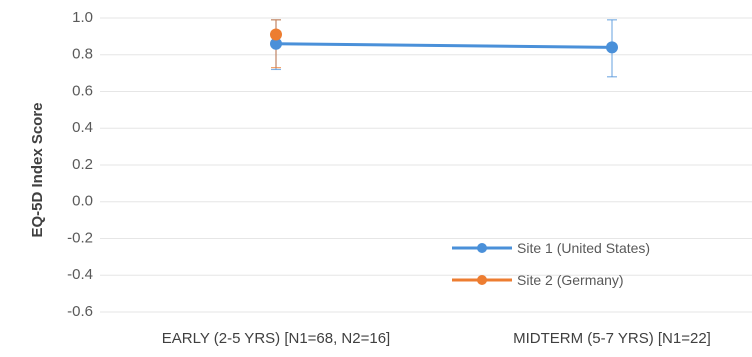  Describe the element at coordinates (551, 264) in the screenshot. I see `legend: Site 1 (United States) Site 2 (Germany)` at that location.